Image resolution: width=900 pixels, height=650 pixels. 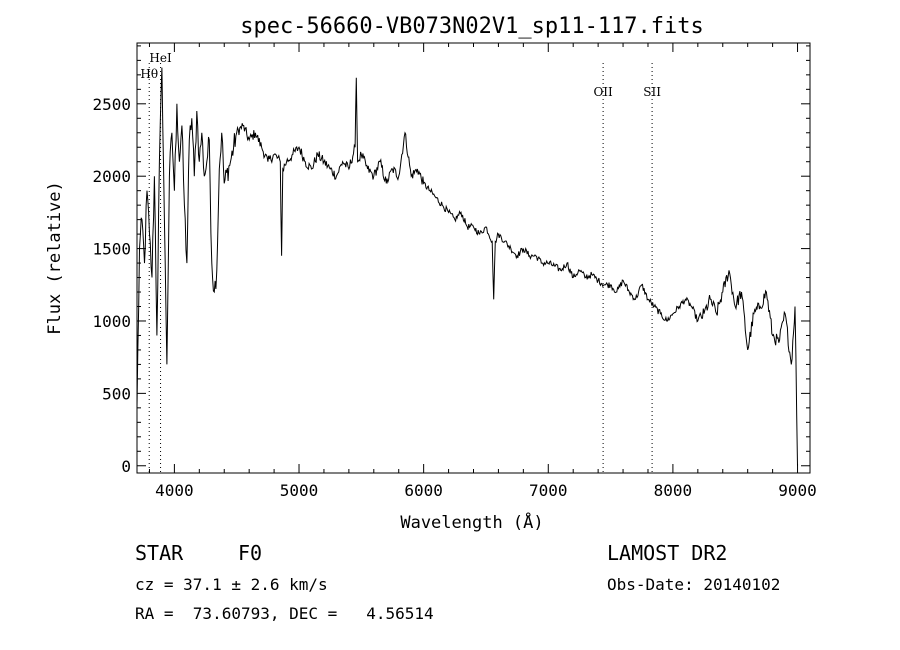 I want to click on spectral-line-label: Hθ, so click(x=149, y=74).